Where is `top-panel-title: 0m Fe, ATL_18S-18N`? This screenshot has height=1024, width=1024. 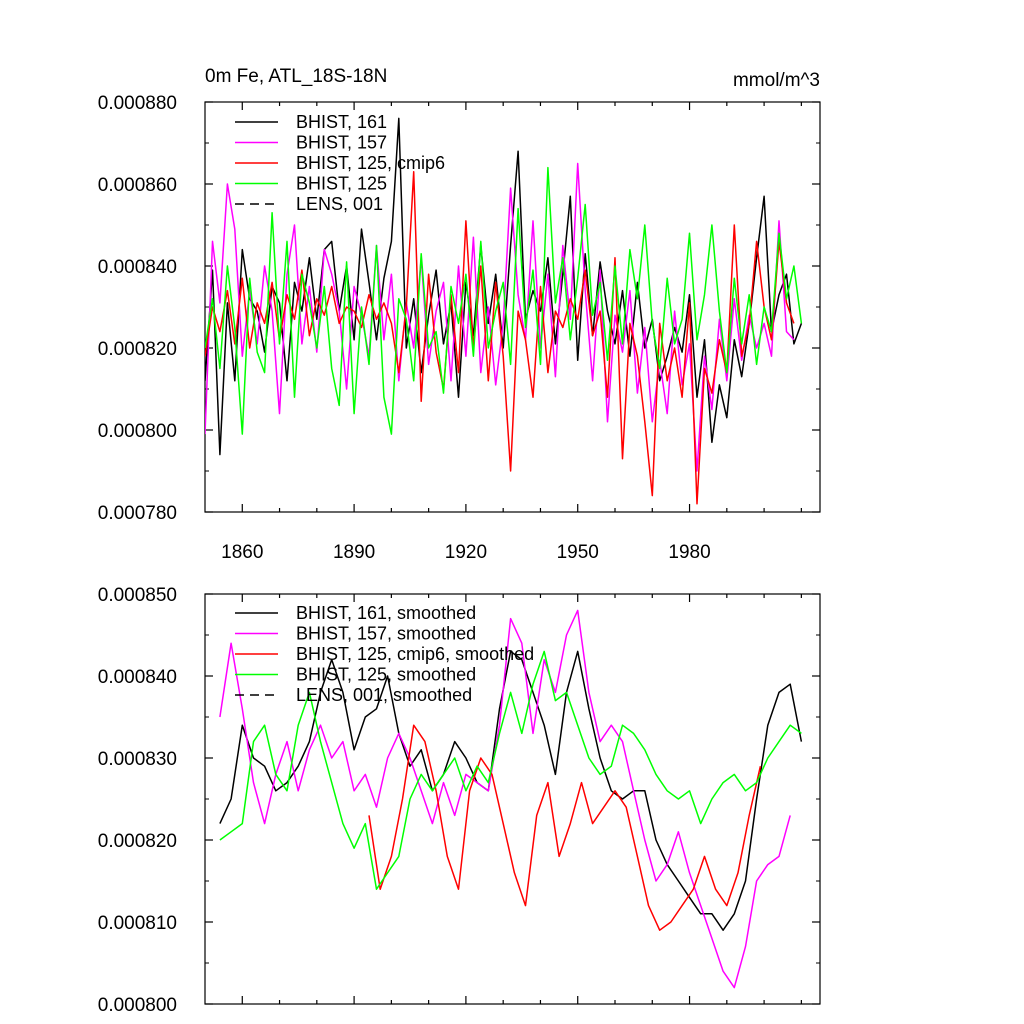 top-panel-title: 0m Fe, ATL_18S-18N is located at coordinates (296, 76).